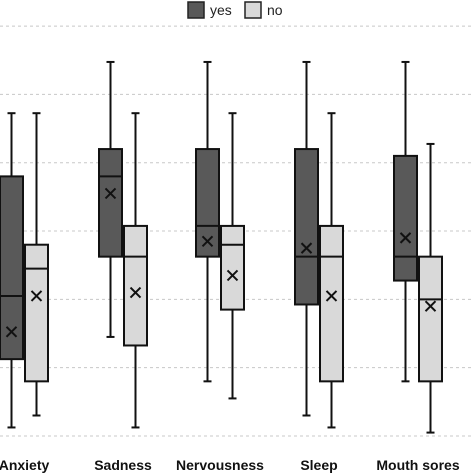  Describe the element at coordinates (221, 10) in the screenshot. I see `legend-label-yes: yes` at that location.